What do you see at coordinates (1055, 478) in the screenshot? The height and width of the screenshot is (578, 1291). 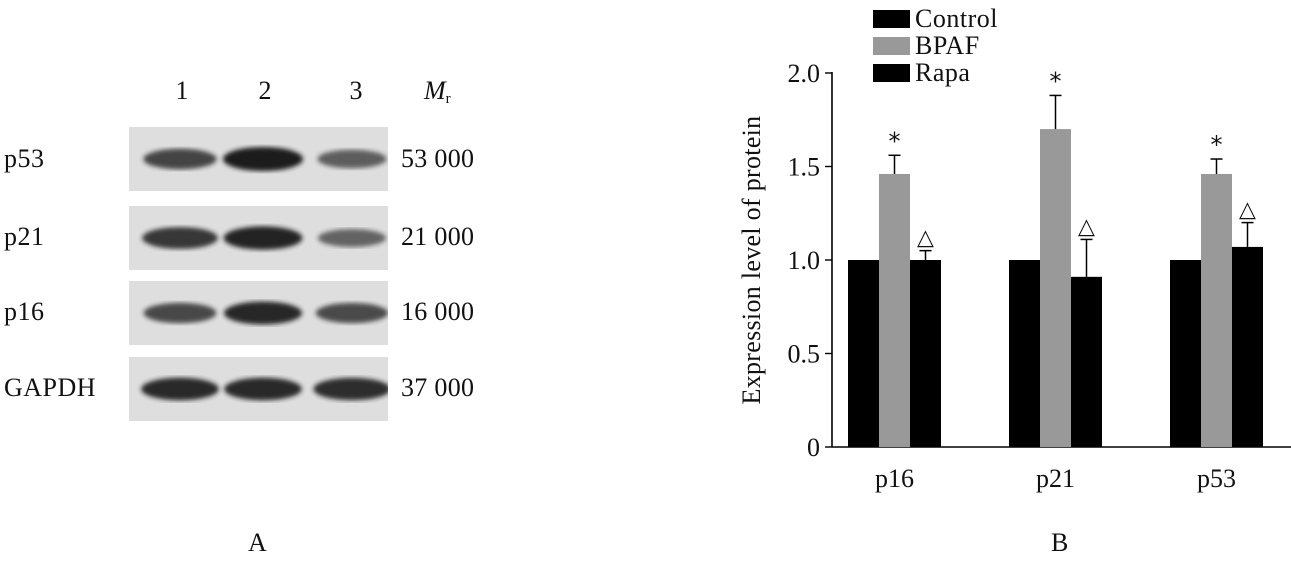 I see `x-tick-label: p21` at bounding box center [1055, 478].